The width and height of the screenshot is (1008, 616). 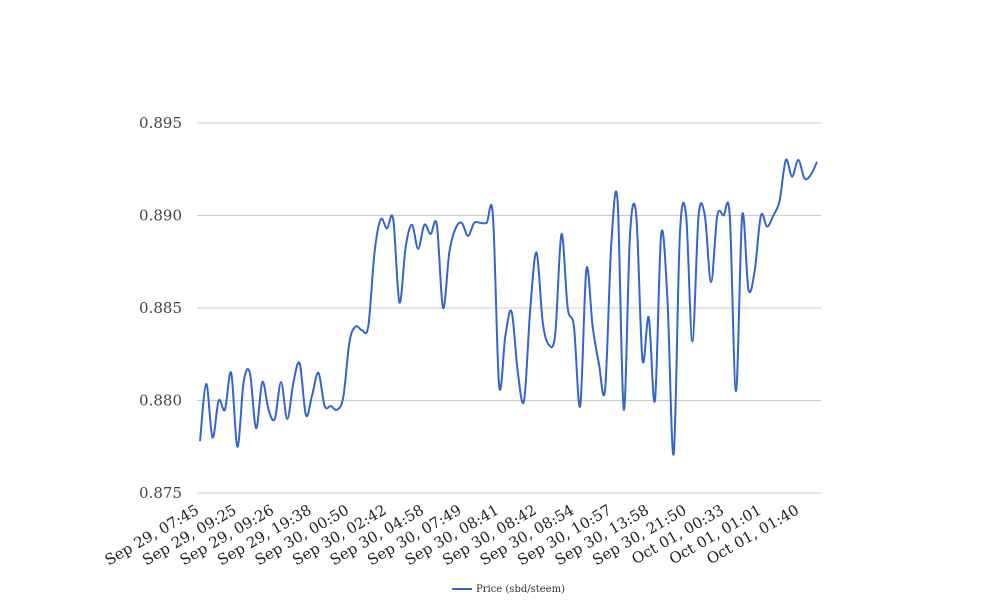 I want to click on legend-label: Price (sbd/steem), so click(x=520, y=589).